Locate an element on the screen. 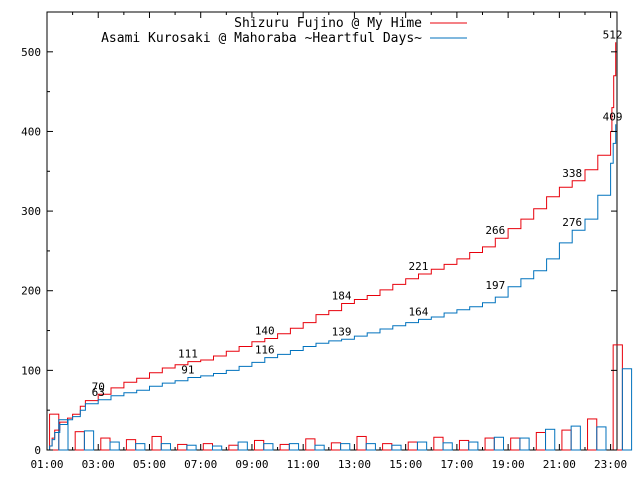 The height and width of the screenshot is (480, 640). x-tick-label: 03:00 is located at coordinates (98, 464).